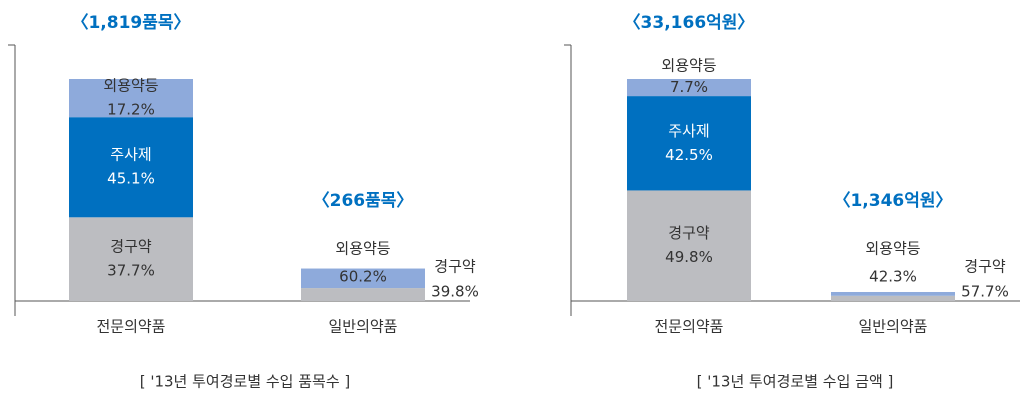 Image resolution: width=1023 pixels, height=409 pixels. Describe the element at coordinates (893, 277) in the screenshot. I see `value-label: 42.3%` at that location.